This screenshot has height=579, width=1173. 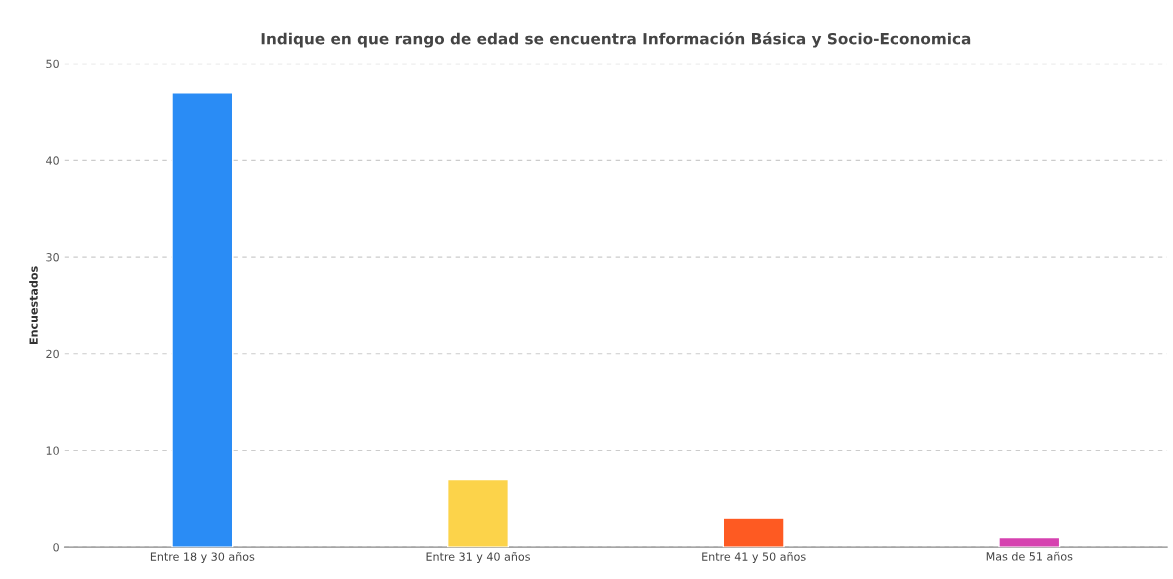 What do you see at coordinates (52, 257) in the screenshot?
I see `y-tick-label: 30` at bounding box center [52, 257].